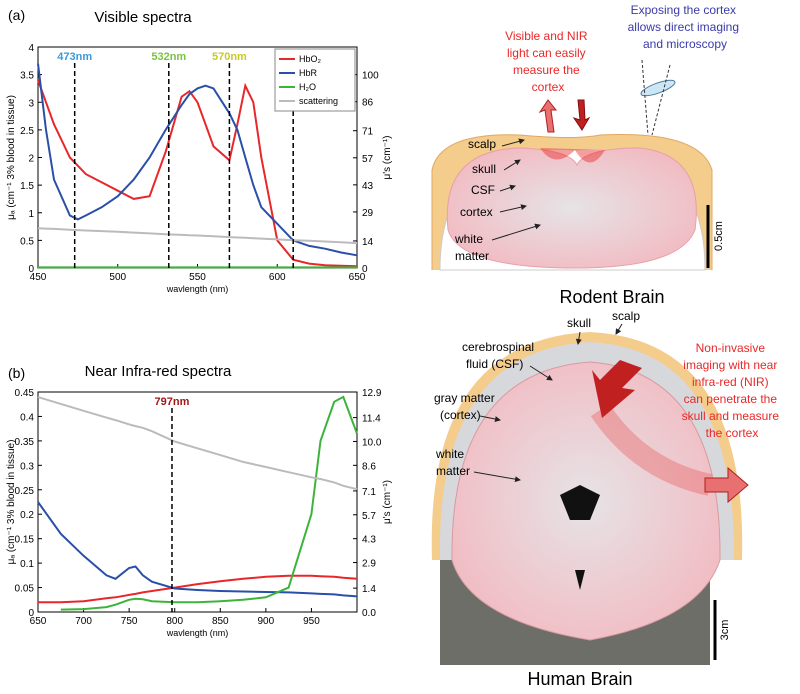 The width and height of the screenshot is (800, 694). I want to click on annotation-label: 797nm, so click(172, 402).